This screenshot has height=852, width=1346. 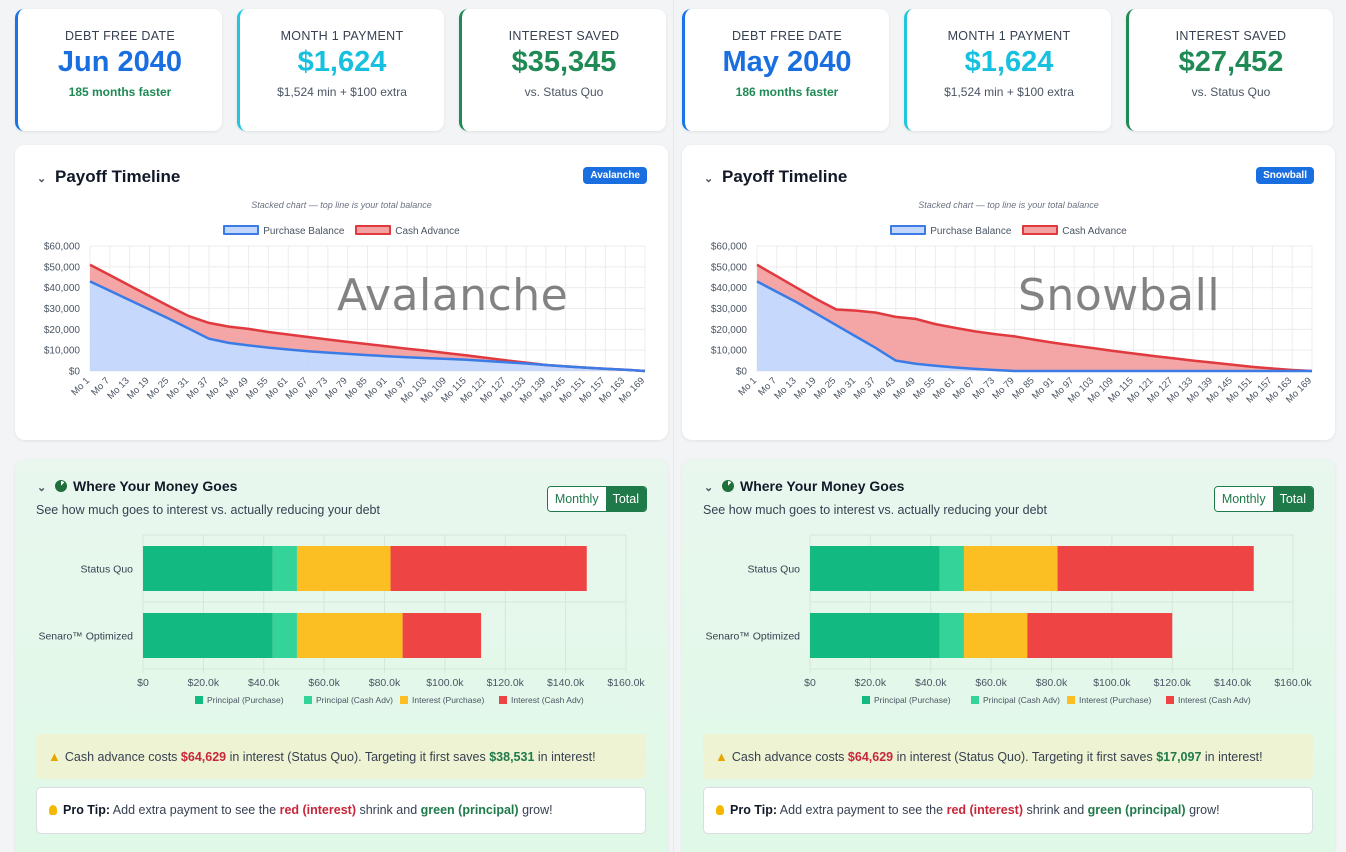 What do you see at coordinates (120, 92) in the screenshot?
I see `stat-sub: 185 months faster` at bounding box center [120, 92].